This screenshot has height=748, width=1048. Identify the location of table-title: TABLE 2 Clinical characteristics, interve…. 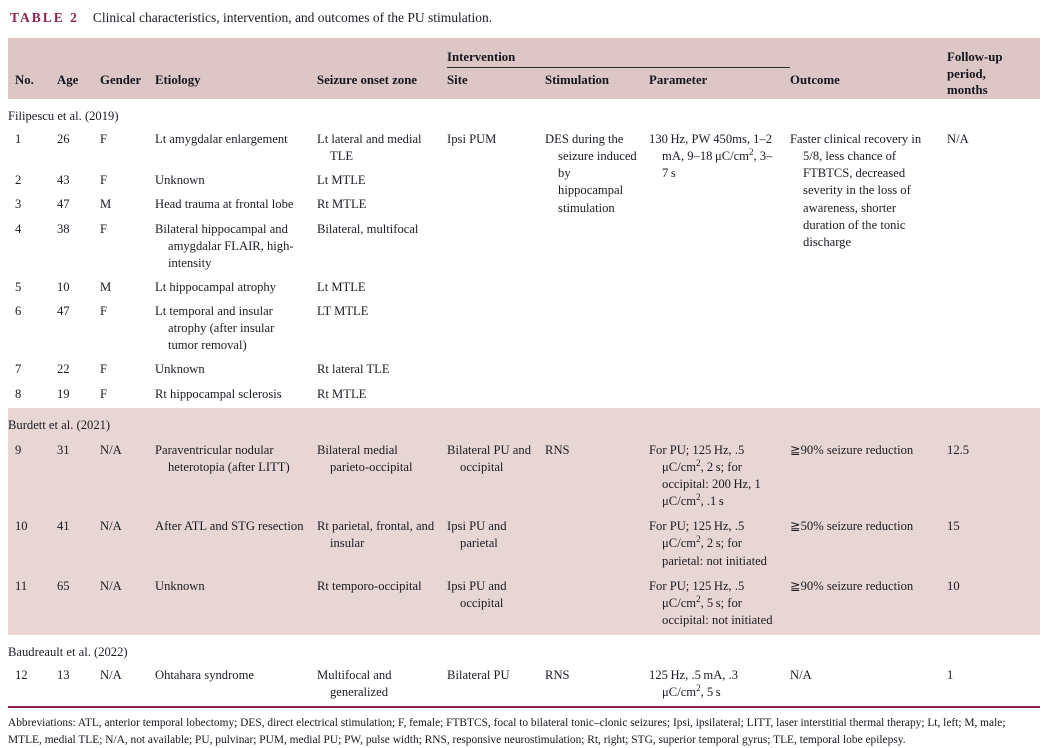
(525, 18).